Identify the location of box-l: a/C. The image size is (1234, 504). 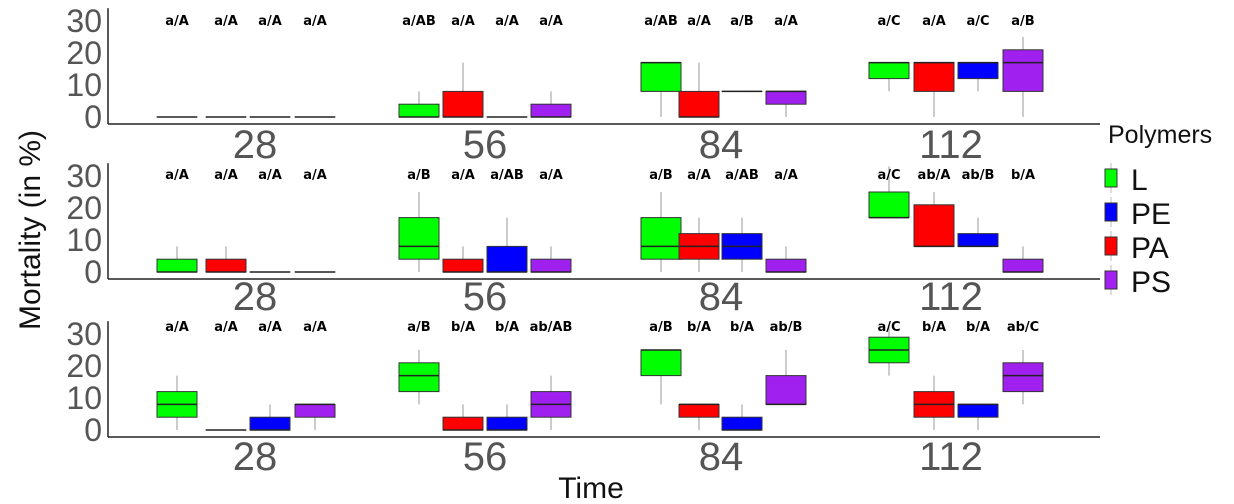
(889, 348).